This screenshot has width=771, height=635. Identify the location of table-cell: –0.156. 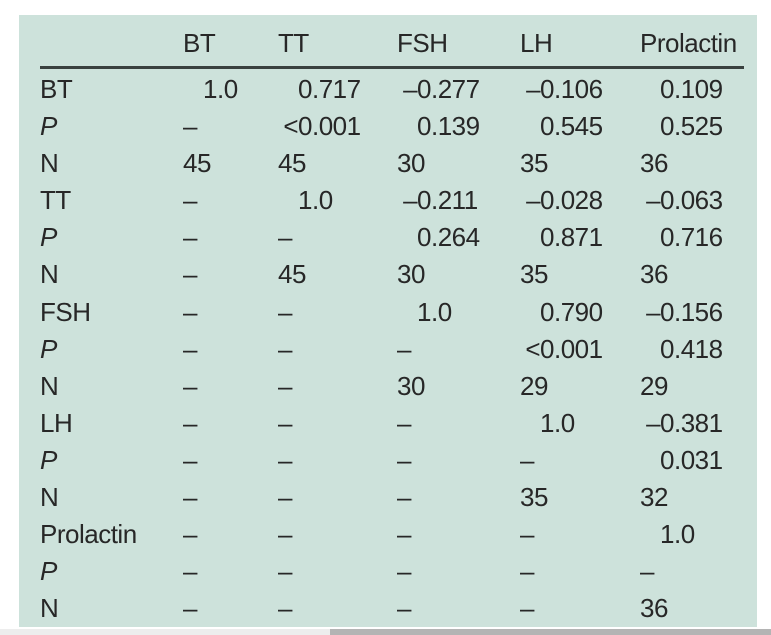
(684, 311).